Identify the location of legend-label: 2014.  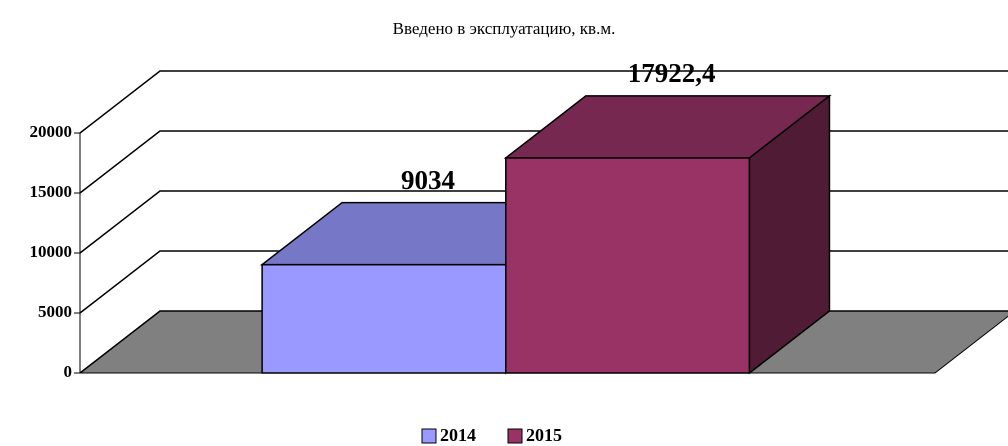
(458, 435).